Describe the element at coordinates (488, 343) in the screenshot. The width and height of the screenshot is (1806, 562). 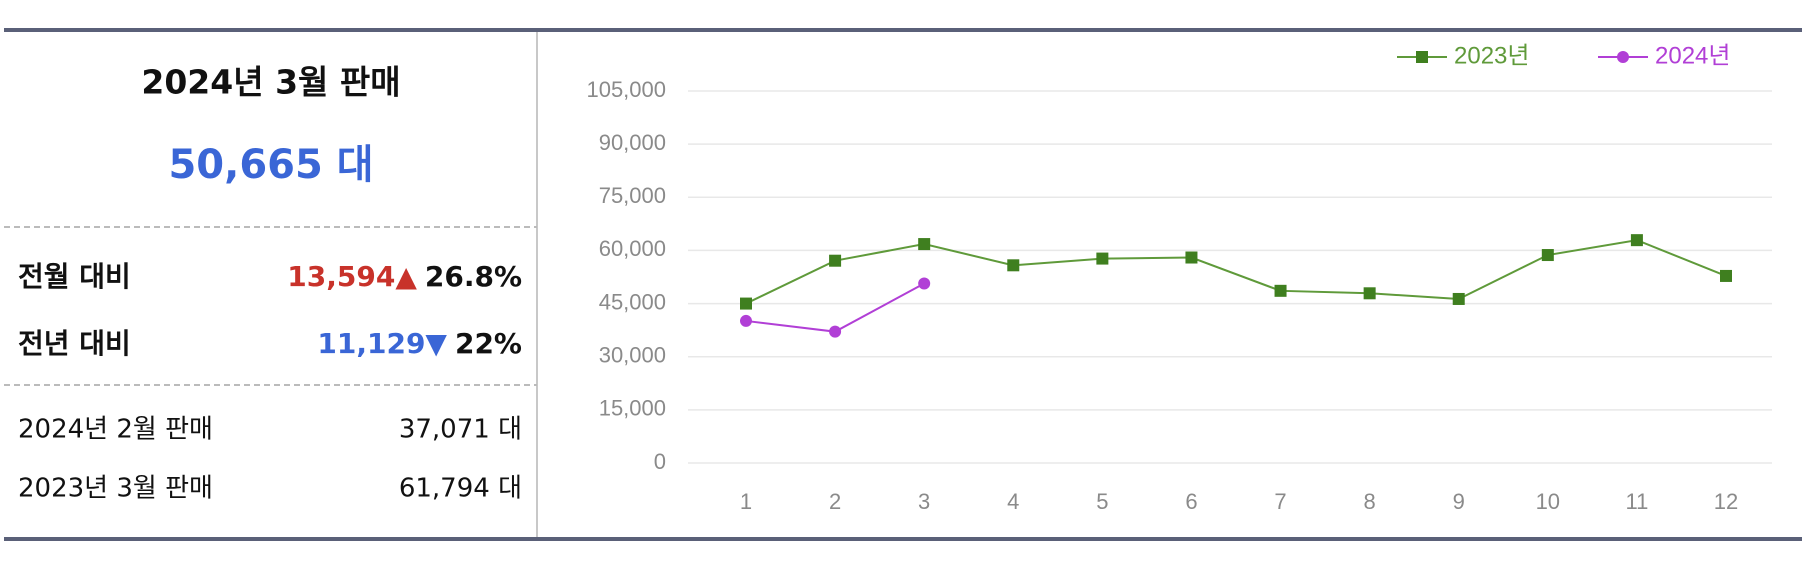
I see `compare-pct: 22%` at that location.